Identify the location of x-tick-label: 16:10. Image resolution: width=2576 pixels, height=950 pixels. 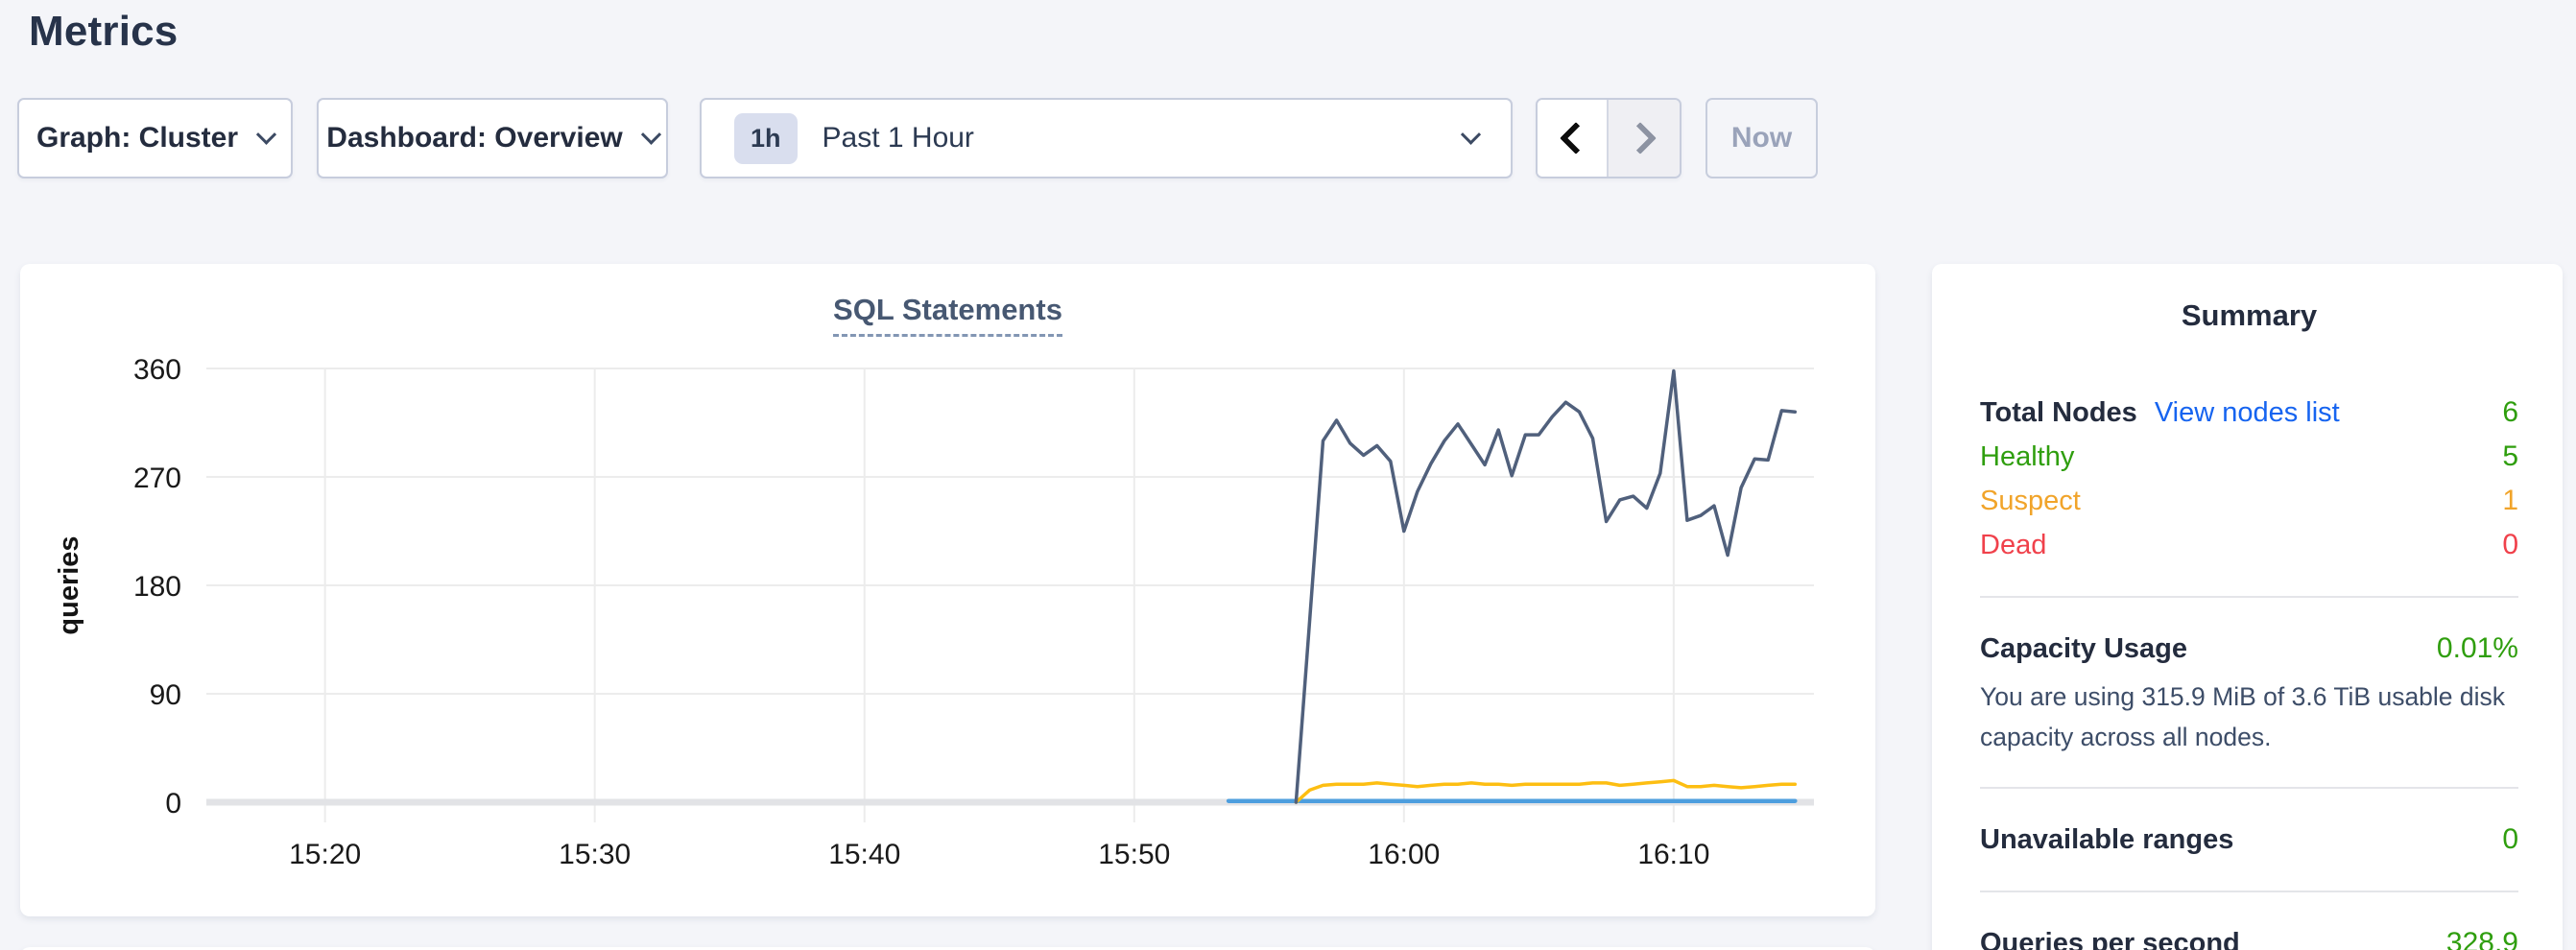
(1673, 854).